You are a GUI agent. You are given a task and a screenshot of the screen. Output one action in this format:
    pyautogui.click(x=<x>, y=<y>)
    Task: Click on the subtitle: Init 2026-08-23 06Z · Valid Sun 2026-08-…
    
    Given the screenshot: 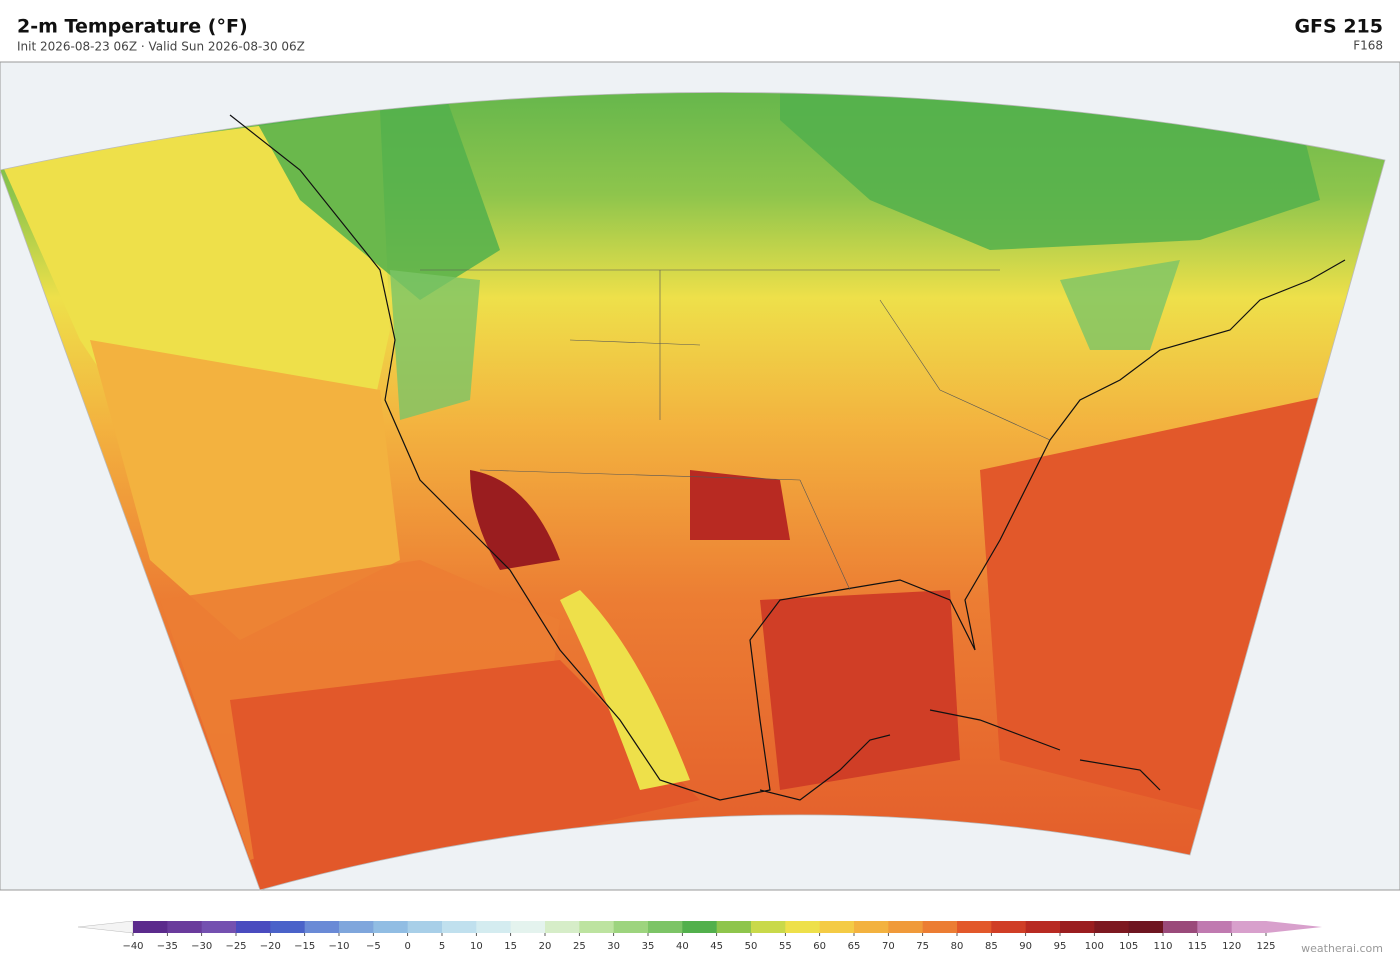 What is the action you would take?
    pyautogui.click(x=161, y=47)
    